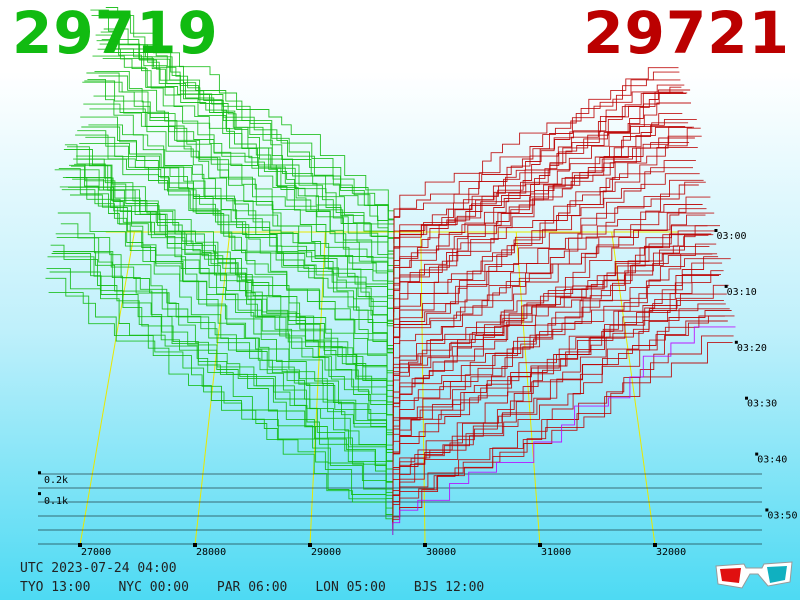 The height and width of the screenshot is (600, 800). I want to click on timezone-lon: LON 05:00, so click(350, 587).